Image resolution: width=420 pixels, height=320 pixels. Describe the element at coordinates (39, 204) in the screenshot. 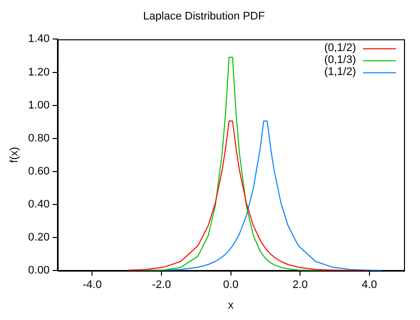

I see `y-tick-label: 0.40` at that location.